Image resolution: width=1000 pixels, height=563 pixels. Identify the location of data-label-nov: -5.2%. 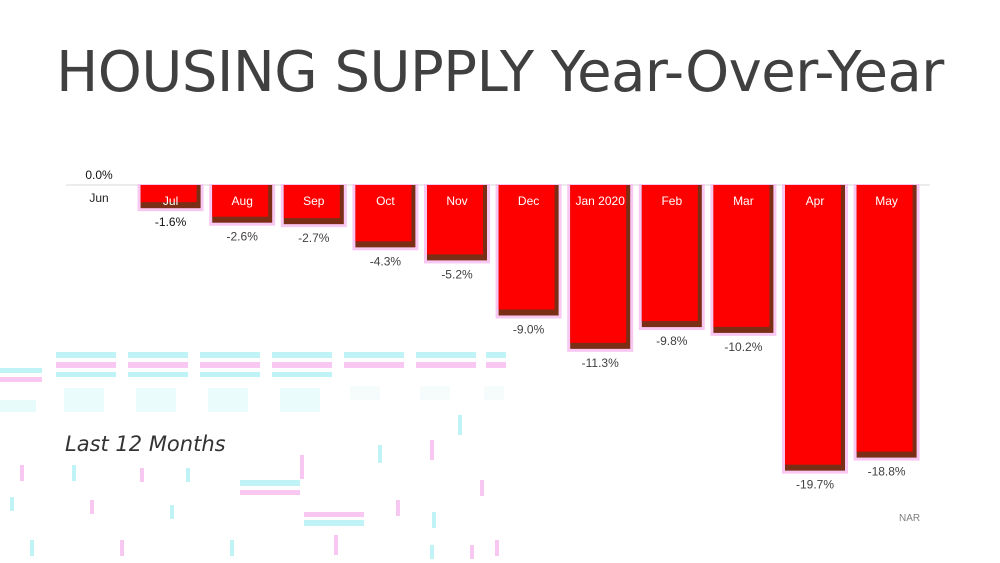
(457, 274).